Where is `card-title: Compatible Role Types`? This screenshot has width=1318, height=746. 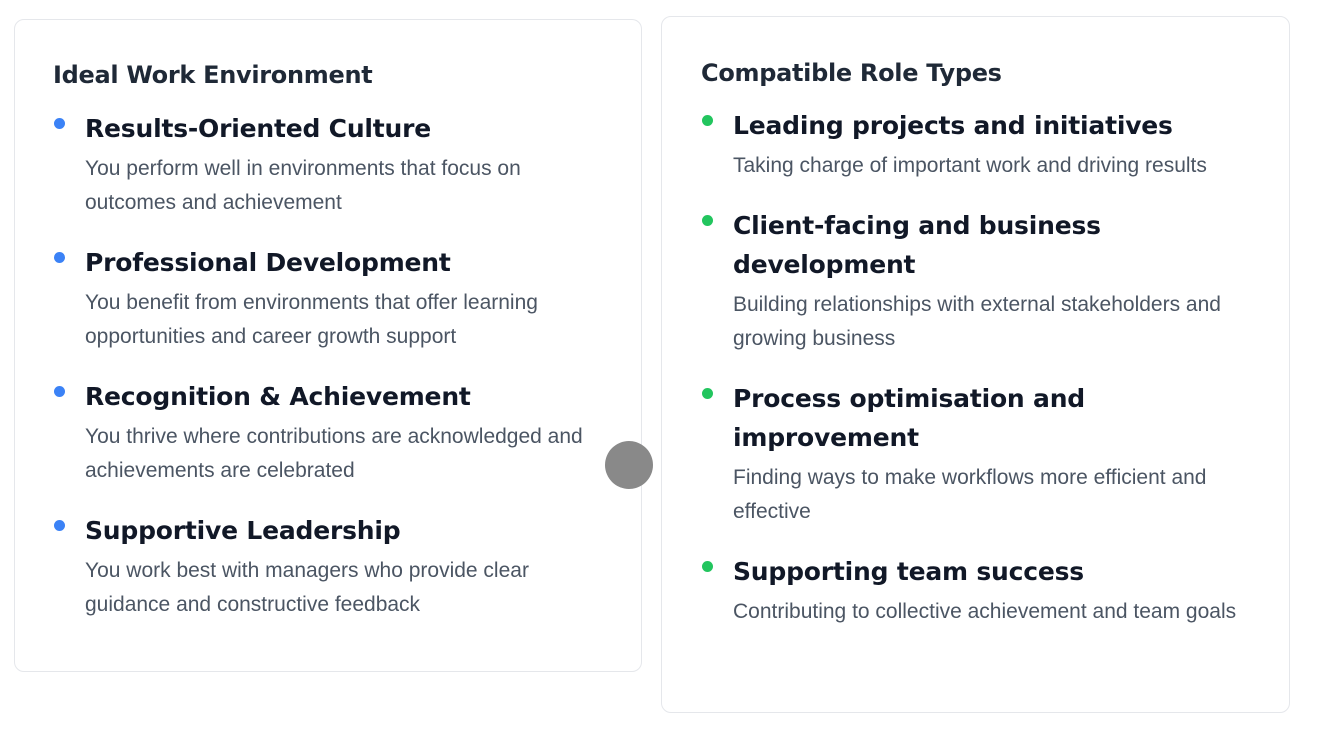
card-title: Compatible Role Types is located at coordinates (851, 73).